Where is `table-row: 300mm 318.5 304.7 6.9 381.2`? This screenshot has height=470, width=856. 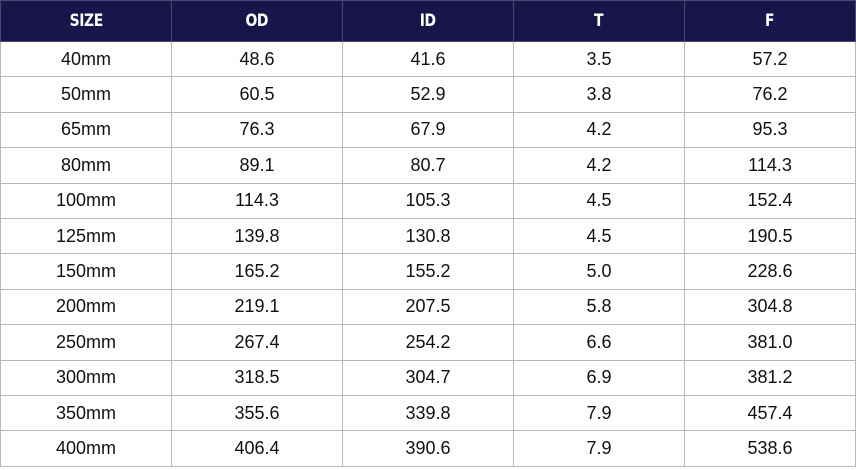 table-row: 300mm 318.5 304.7 6.9 381.2 is located at coordinates (428, 377).